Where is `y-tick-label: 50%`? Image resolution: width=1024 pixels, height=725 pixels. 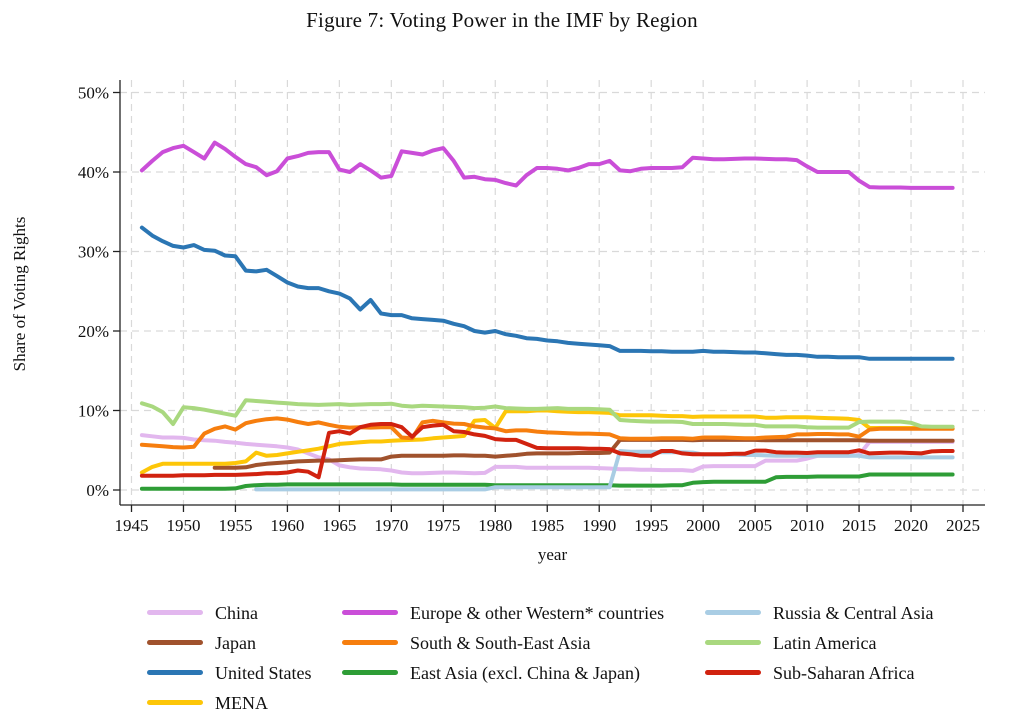
y-tick-label: 50% is located at coordinates (93, 93).